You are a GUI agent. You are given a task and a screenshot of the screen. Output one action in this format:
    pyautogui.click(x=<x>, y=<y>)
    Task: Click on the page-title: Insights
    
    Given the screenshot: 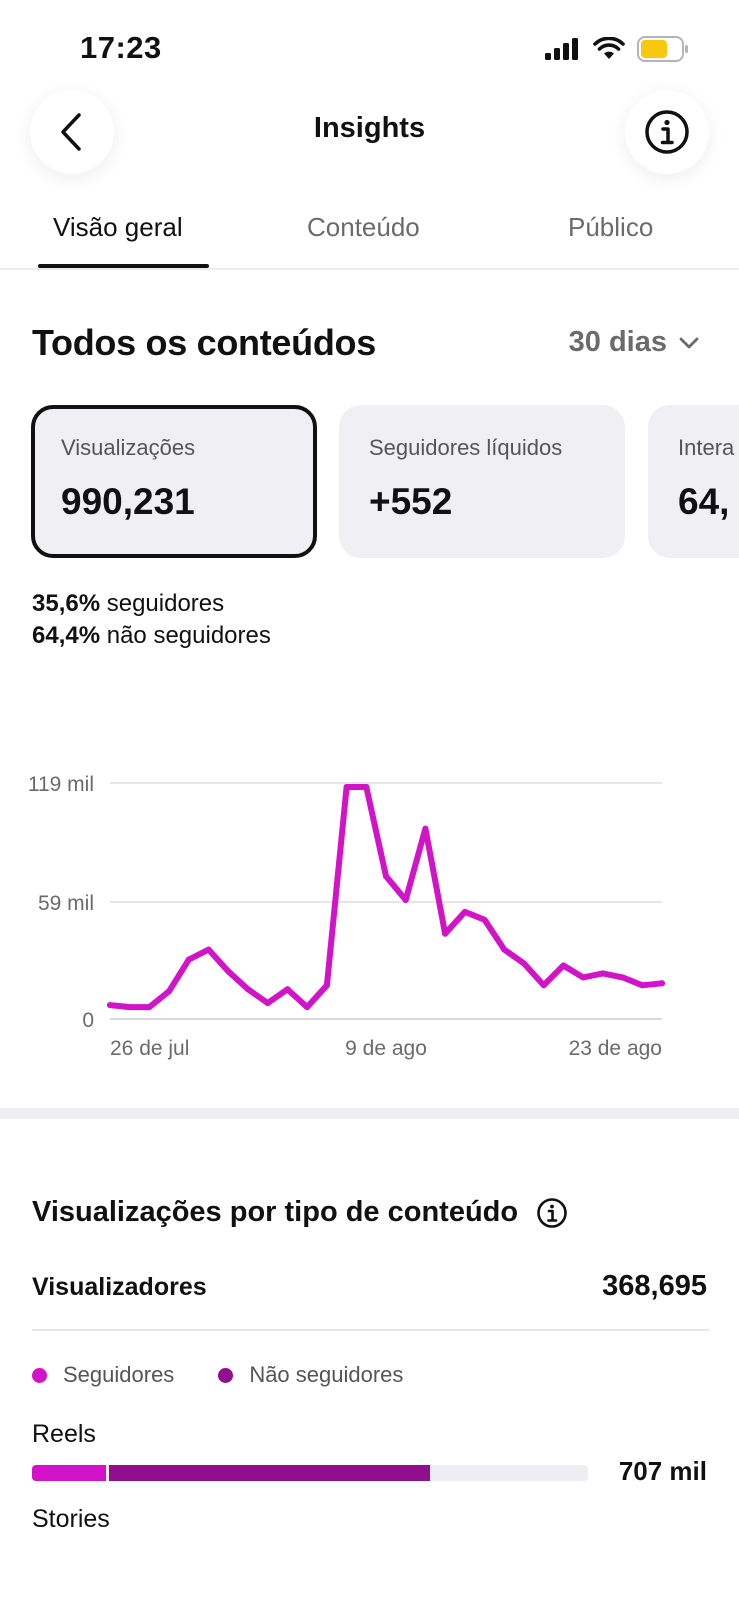 What is the action you would take?
    pyautogui.click(x=369, y=128)
    